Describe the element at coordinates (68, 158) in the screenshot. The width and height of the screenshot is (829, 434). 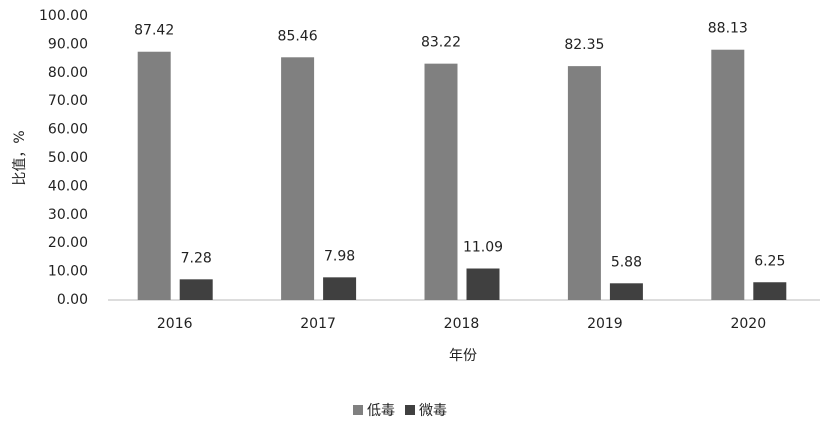
I see `y-tick-label: 50.00` at that location.